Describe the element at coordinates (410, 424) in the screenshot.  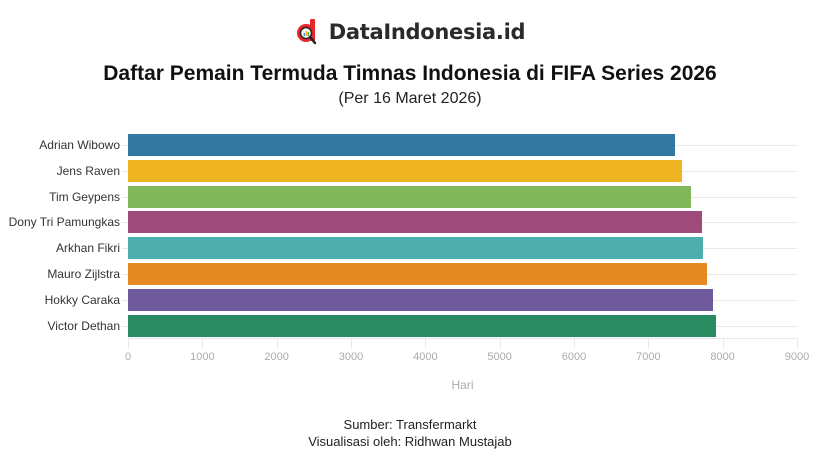
I see `source-note: Sumber: Transfermarkt` at that location.